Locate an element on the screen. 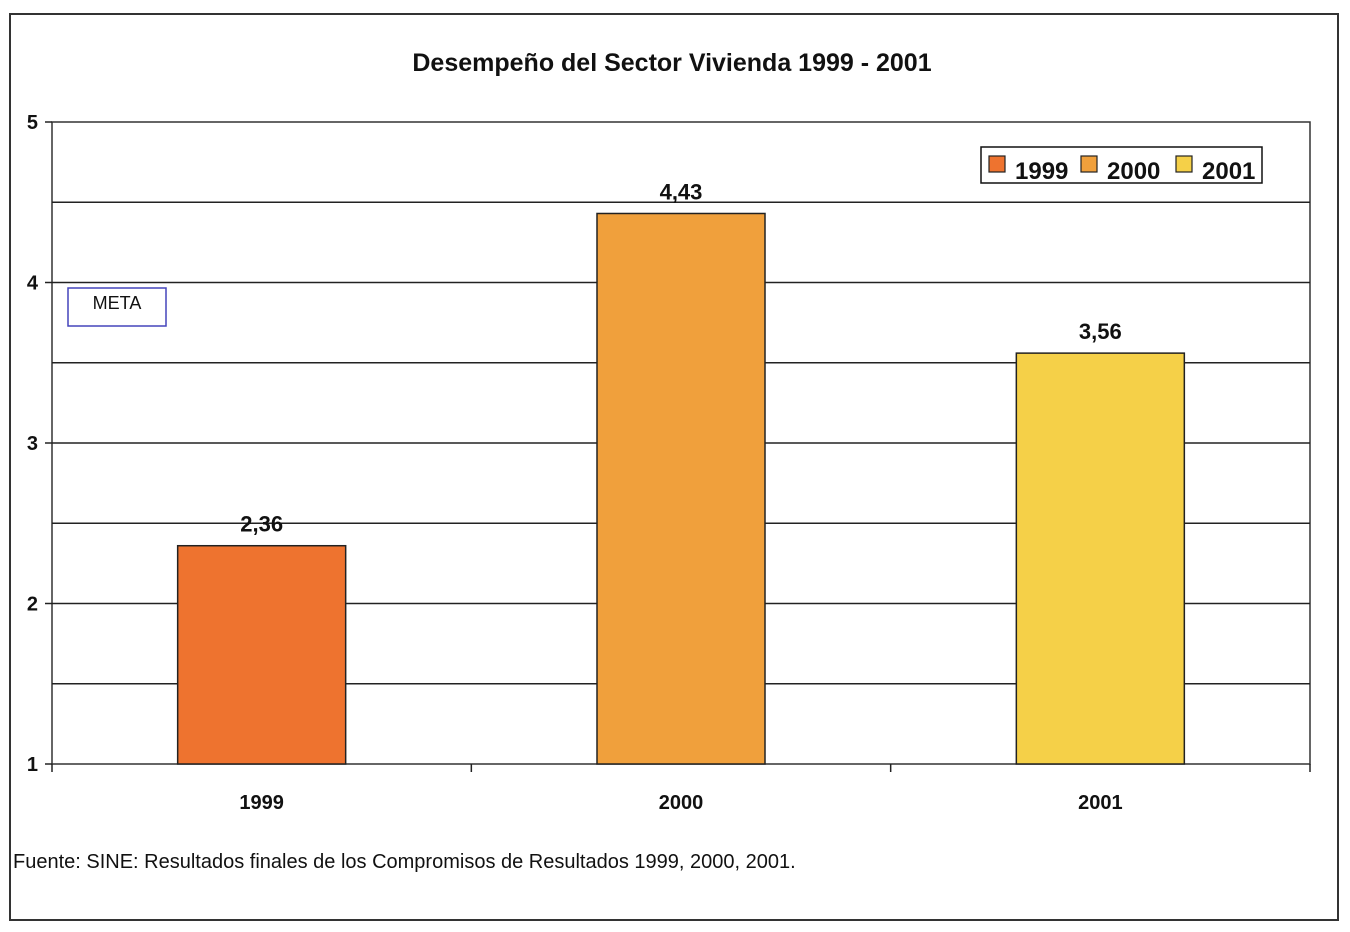 The image size is (1350, 932). x-tick-label-1999: 1999 is located at coordinates (261, 803).